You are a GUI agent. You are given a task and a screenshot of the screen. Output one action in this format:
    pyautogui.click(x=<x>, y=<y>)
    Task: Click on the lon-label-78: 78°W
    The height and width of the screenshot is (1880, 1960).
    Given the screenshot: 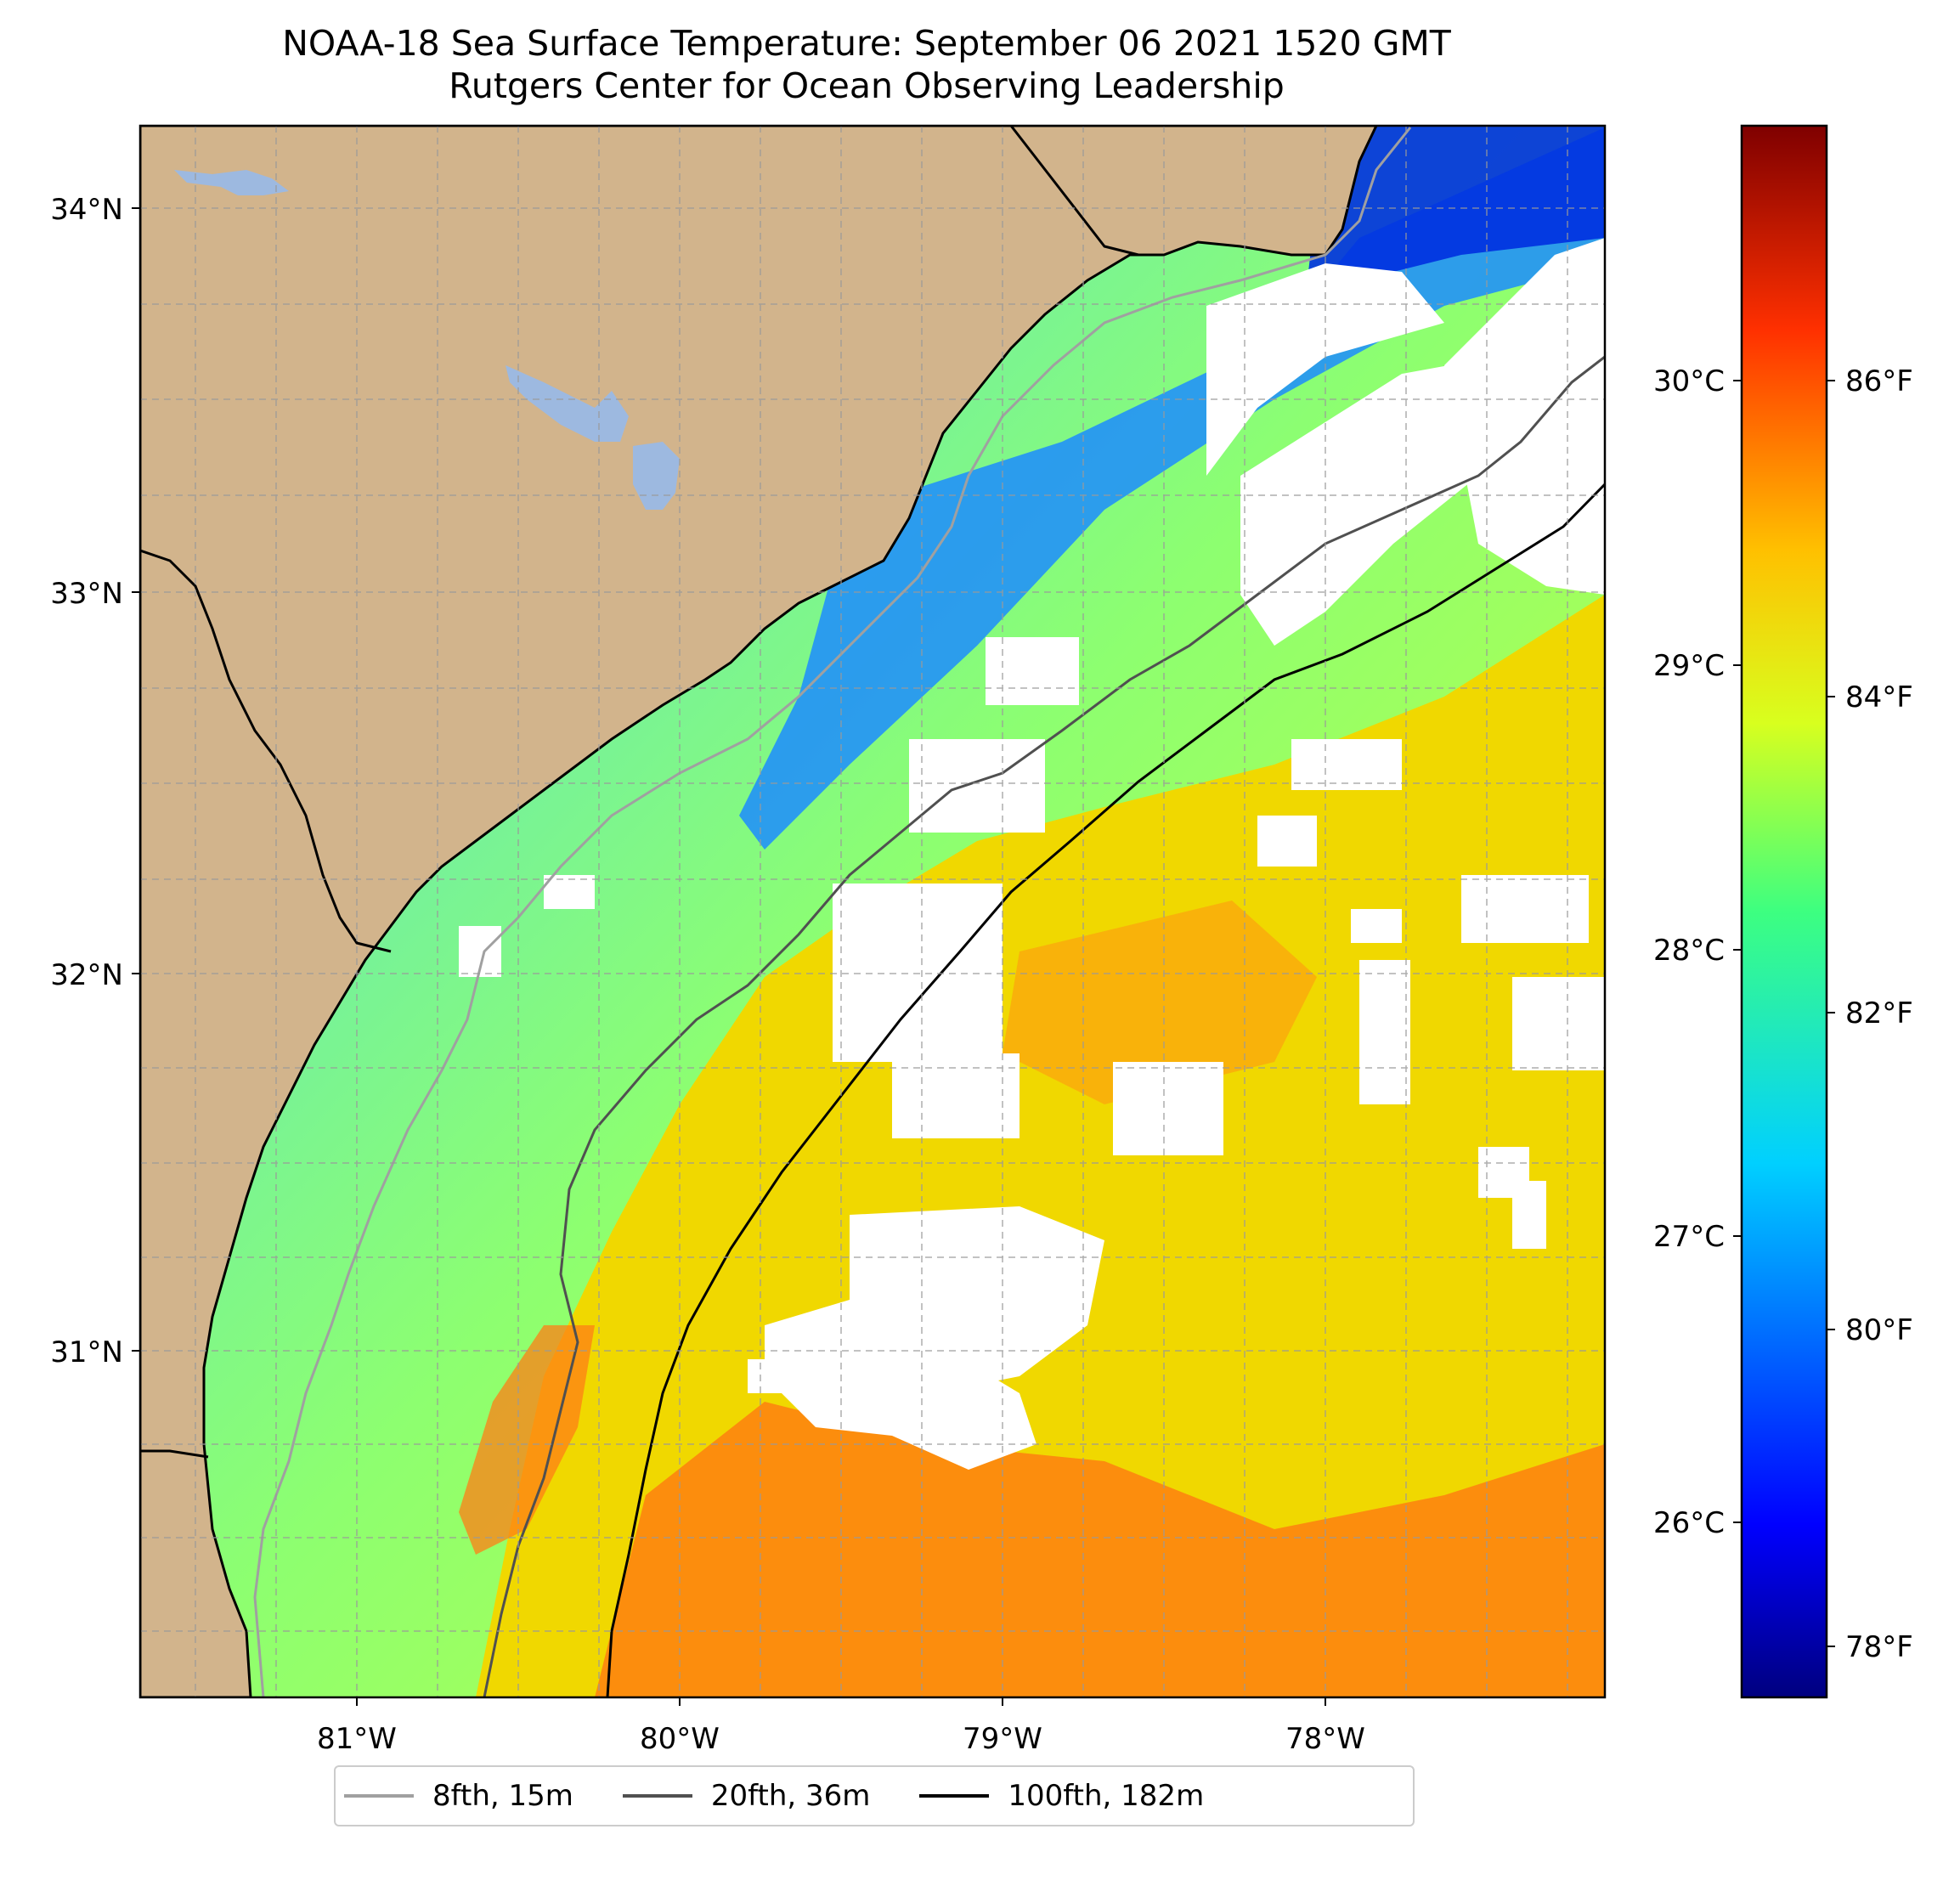 What is the action you would take?
    pyautogui.click(x=1325, y=1739)
    